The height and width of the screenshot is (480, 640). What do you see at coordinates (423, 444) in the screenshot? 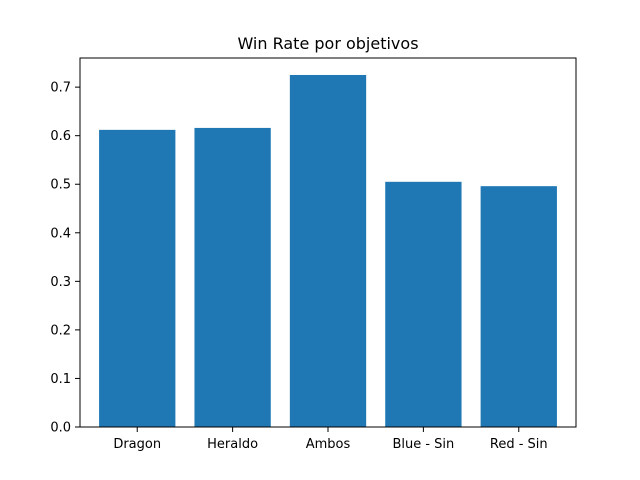
I see `x-tick-label-blue-sin: Blue - Sin` at bounding box center [423, 444].